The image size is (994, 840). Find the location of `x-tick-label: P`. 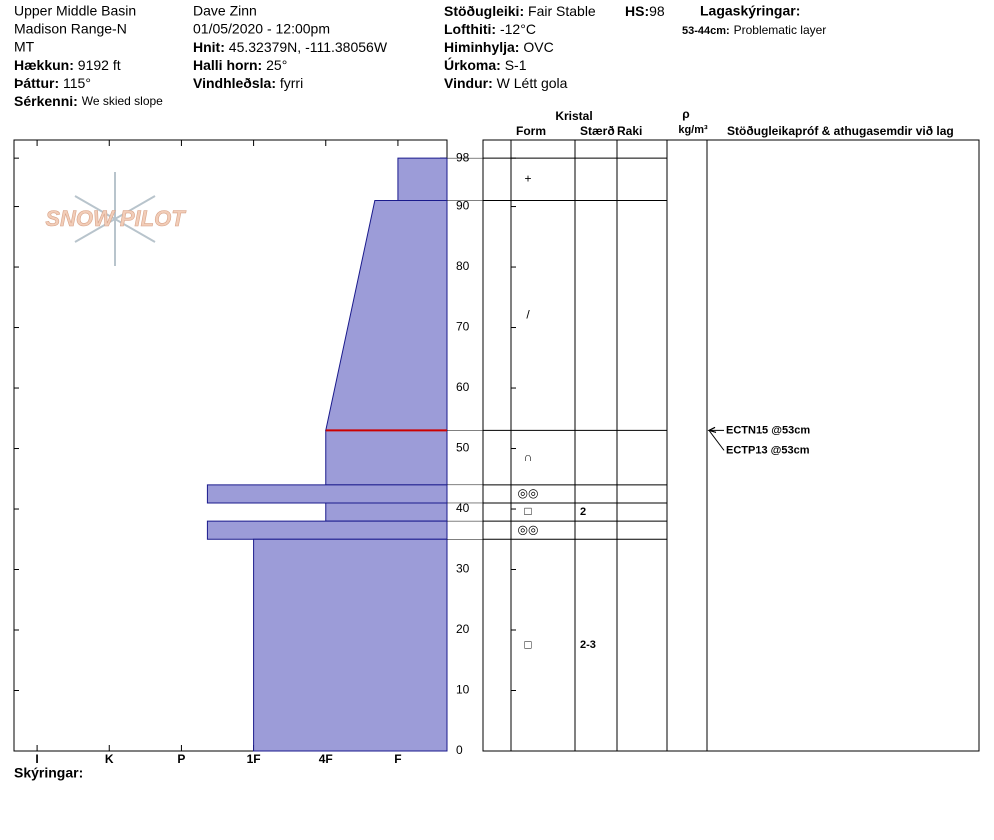

x-tick-label: P is located at coordinates (181, 759).